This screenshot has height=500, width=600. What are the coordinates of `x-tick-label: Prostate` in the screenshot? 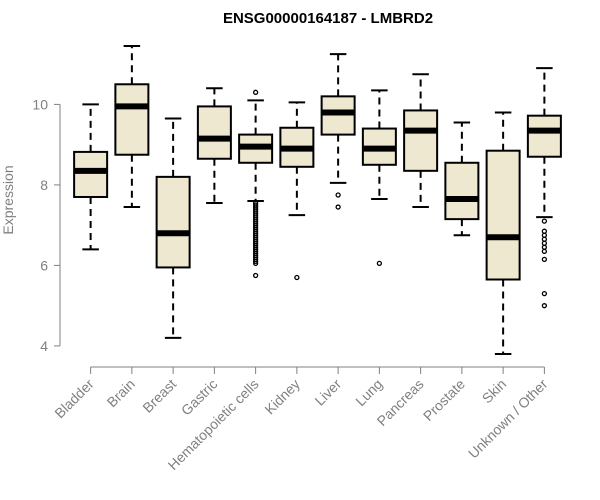 It's located at (444, 400).